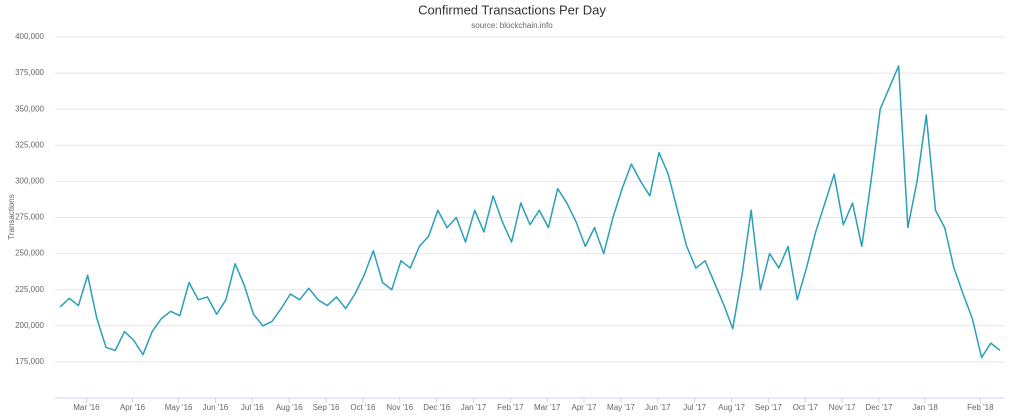  I want to click on x-tick-label: Apr '16, so click(133, 407).